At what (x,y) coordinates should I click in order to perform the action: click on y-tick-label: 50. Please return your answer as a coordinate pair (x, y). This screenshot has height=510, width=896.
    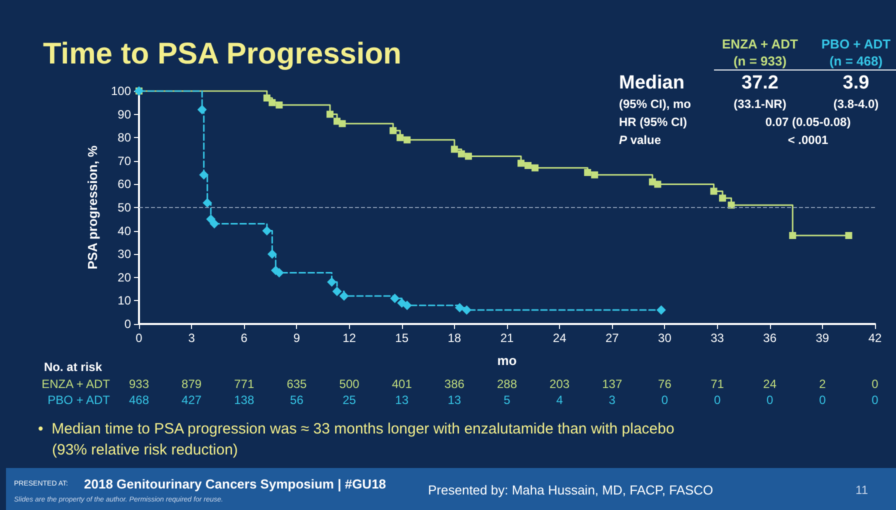
    Looking at the image, I should click on (125, 207).